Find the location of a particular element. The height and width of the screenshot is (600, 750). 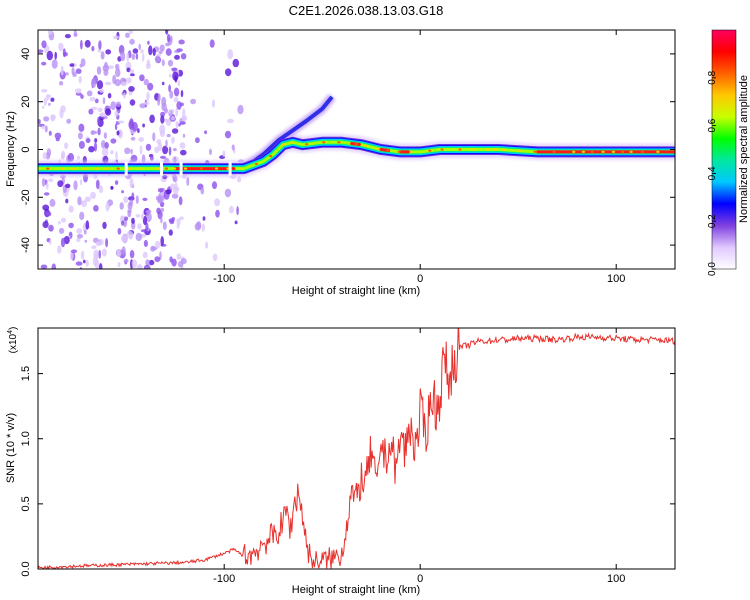

colorbar-ticks: 0.0 0.2 0.4 0.6 0.8 is located at coordinates (712, 173).